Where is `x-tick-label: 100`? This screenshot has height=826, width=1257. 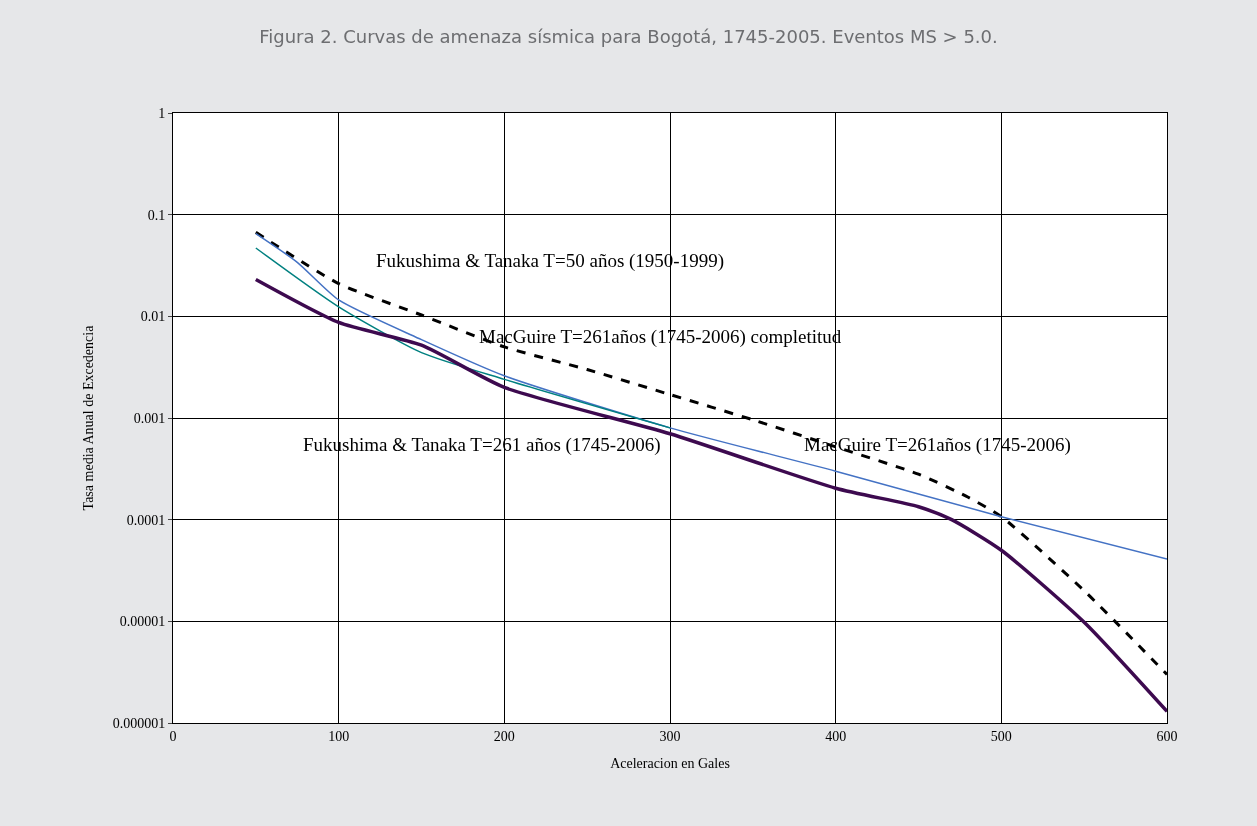
x-tick-label: 100 is located at coordinates (339, 736).